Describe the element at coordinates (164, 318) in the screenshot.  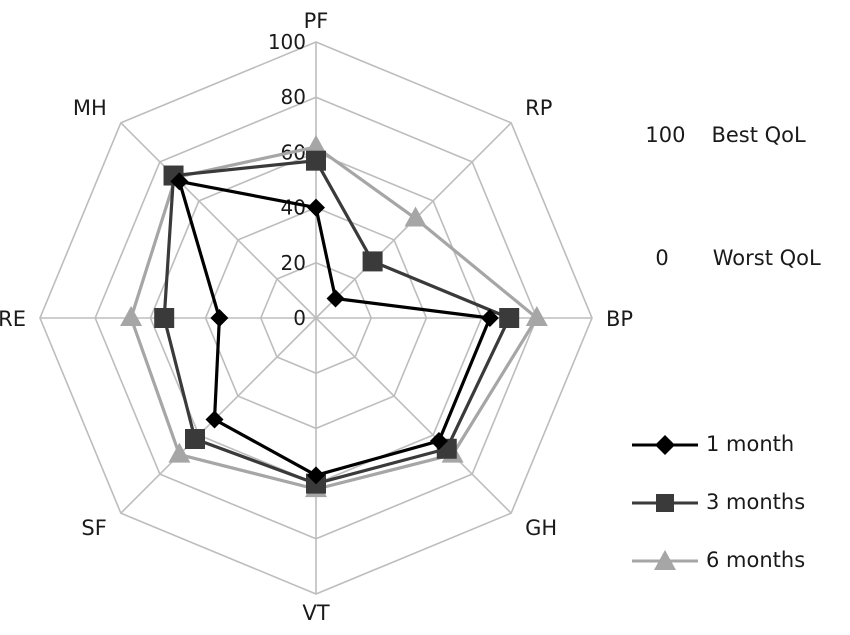
I see `point-3-months-re` at that location.